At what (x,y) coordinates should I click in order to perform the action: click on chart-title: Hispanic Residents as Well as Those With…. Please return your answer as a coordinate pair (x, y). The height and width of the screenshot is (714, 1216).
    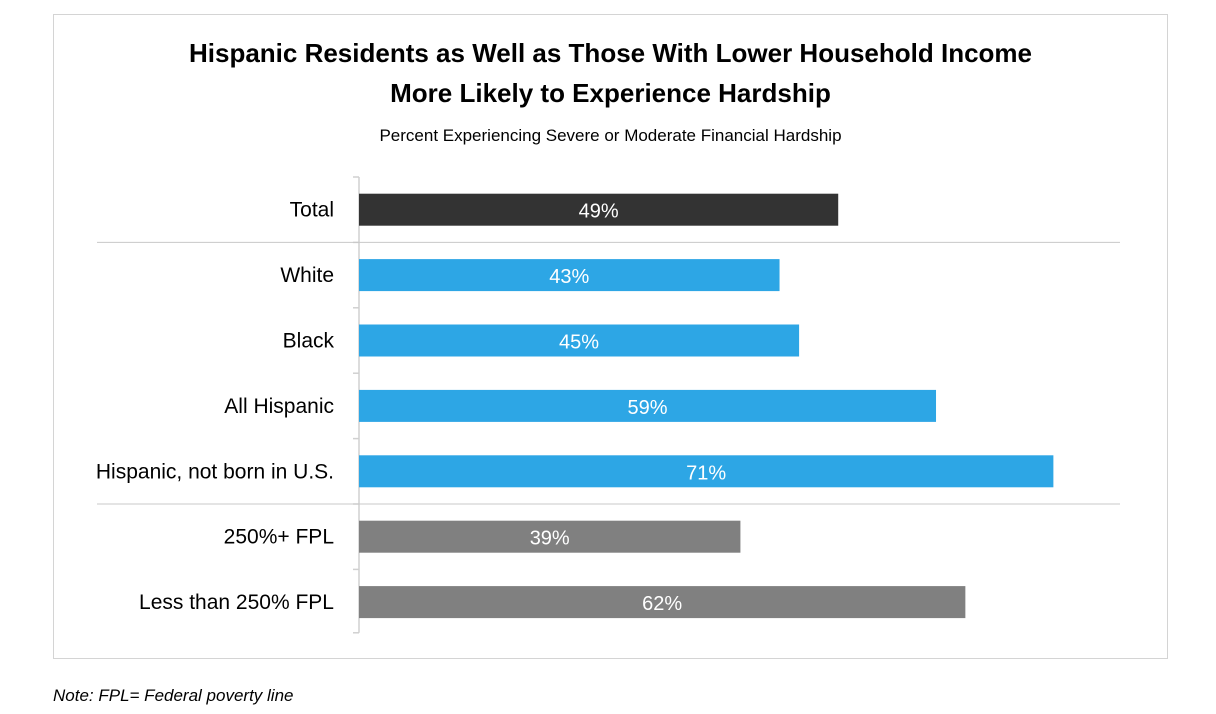
    Looking at the image, I should click on (610, 73).